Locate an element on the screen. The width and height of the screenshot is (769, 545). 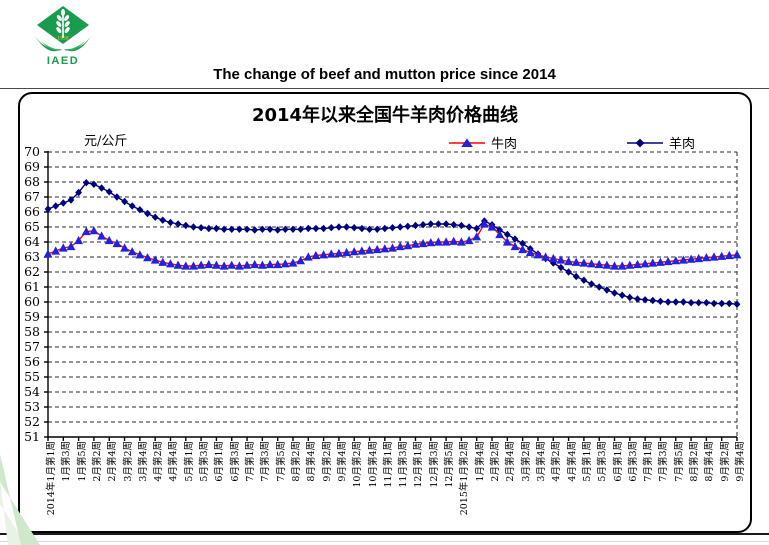
y-axis-label: 59 is located at coordinates (32, 316).